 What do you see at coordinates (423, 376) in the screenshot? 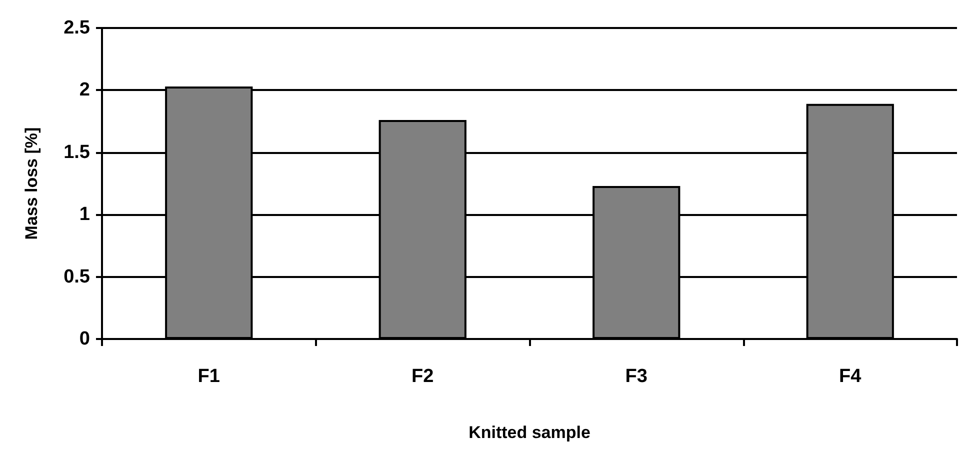
I see `x-tick-label: F2` at bounding box center [423, 376].